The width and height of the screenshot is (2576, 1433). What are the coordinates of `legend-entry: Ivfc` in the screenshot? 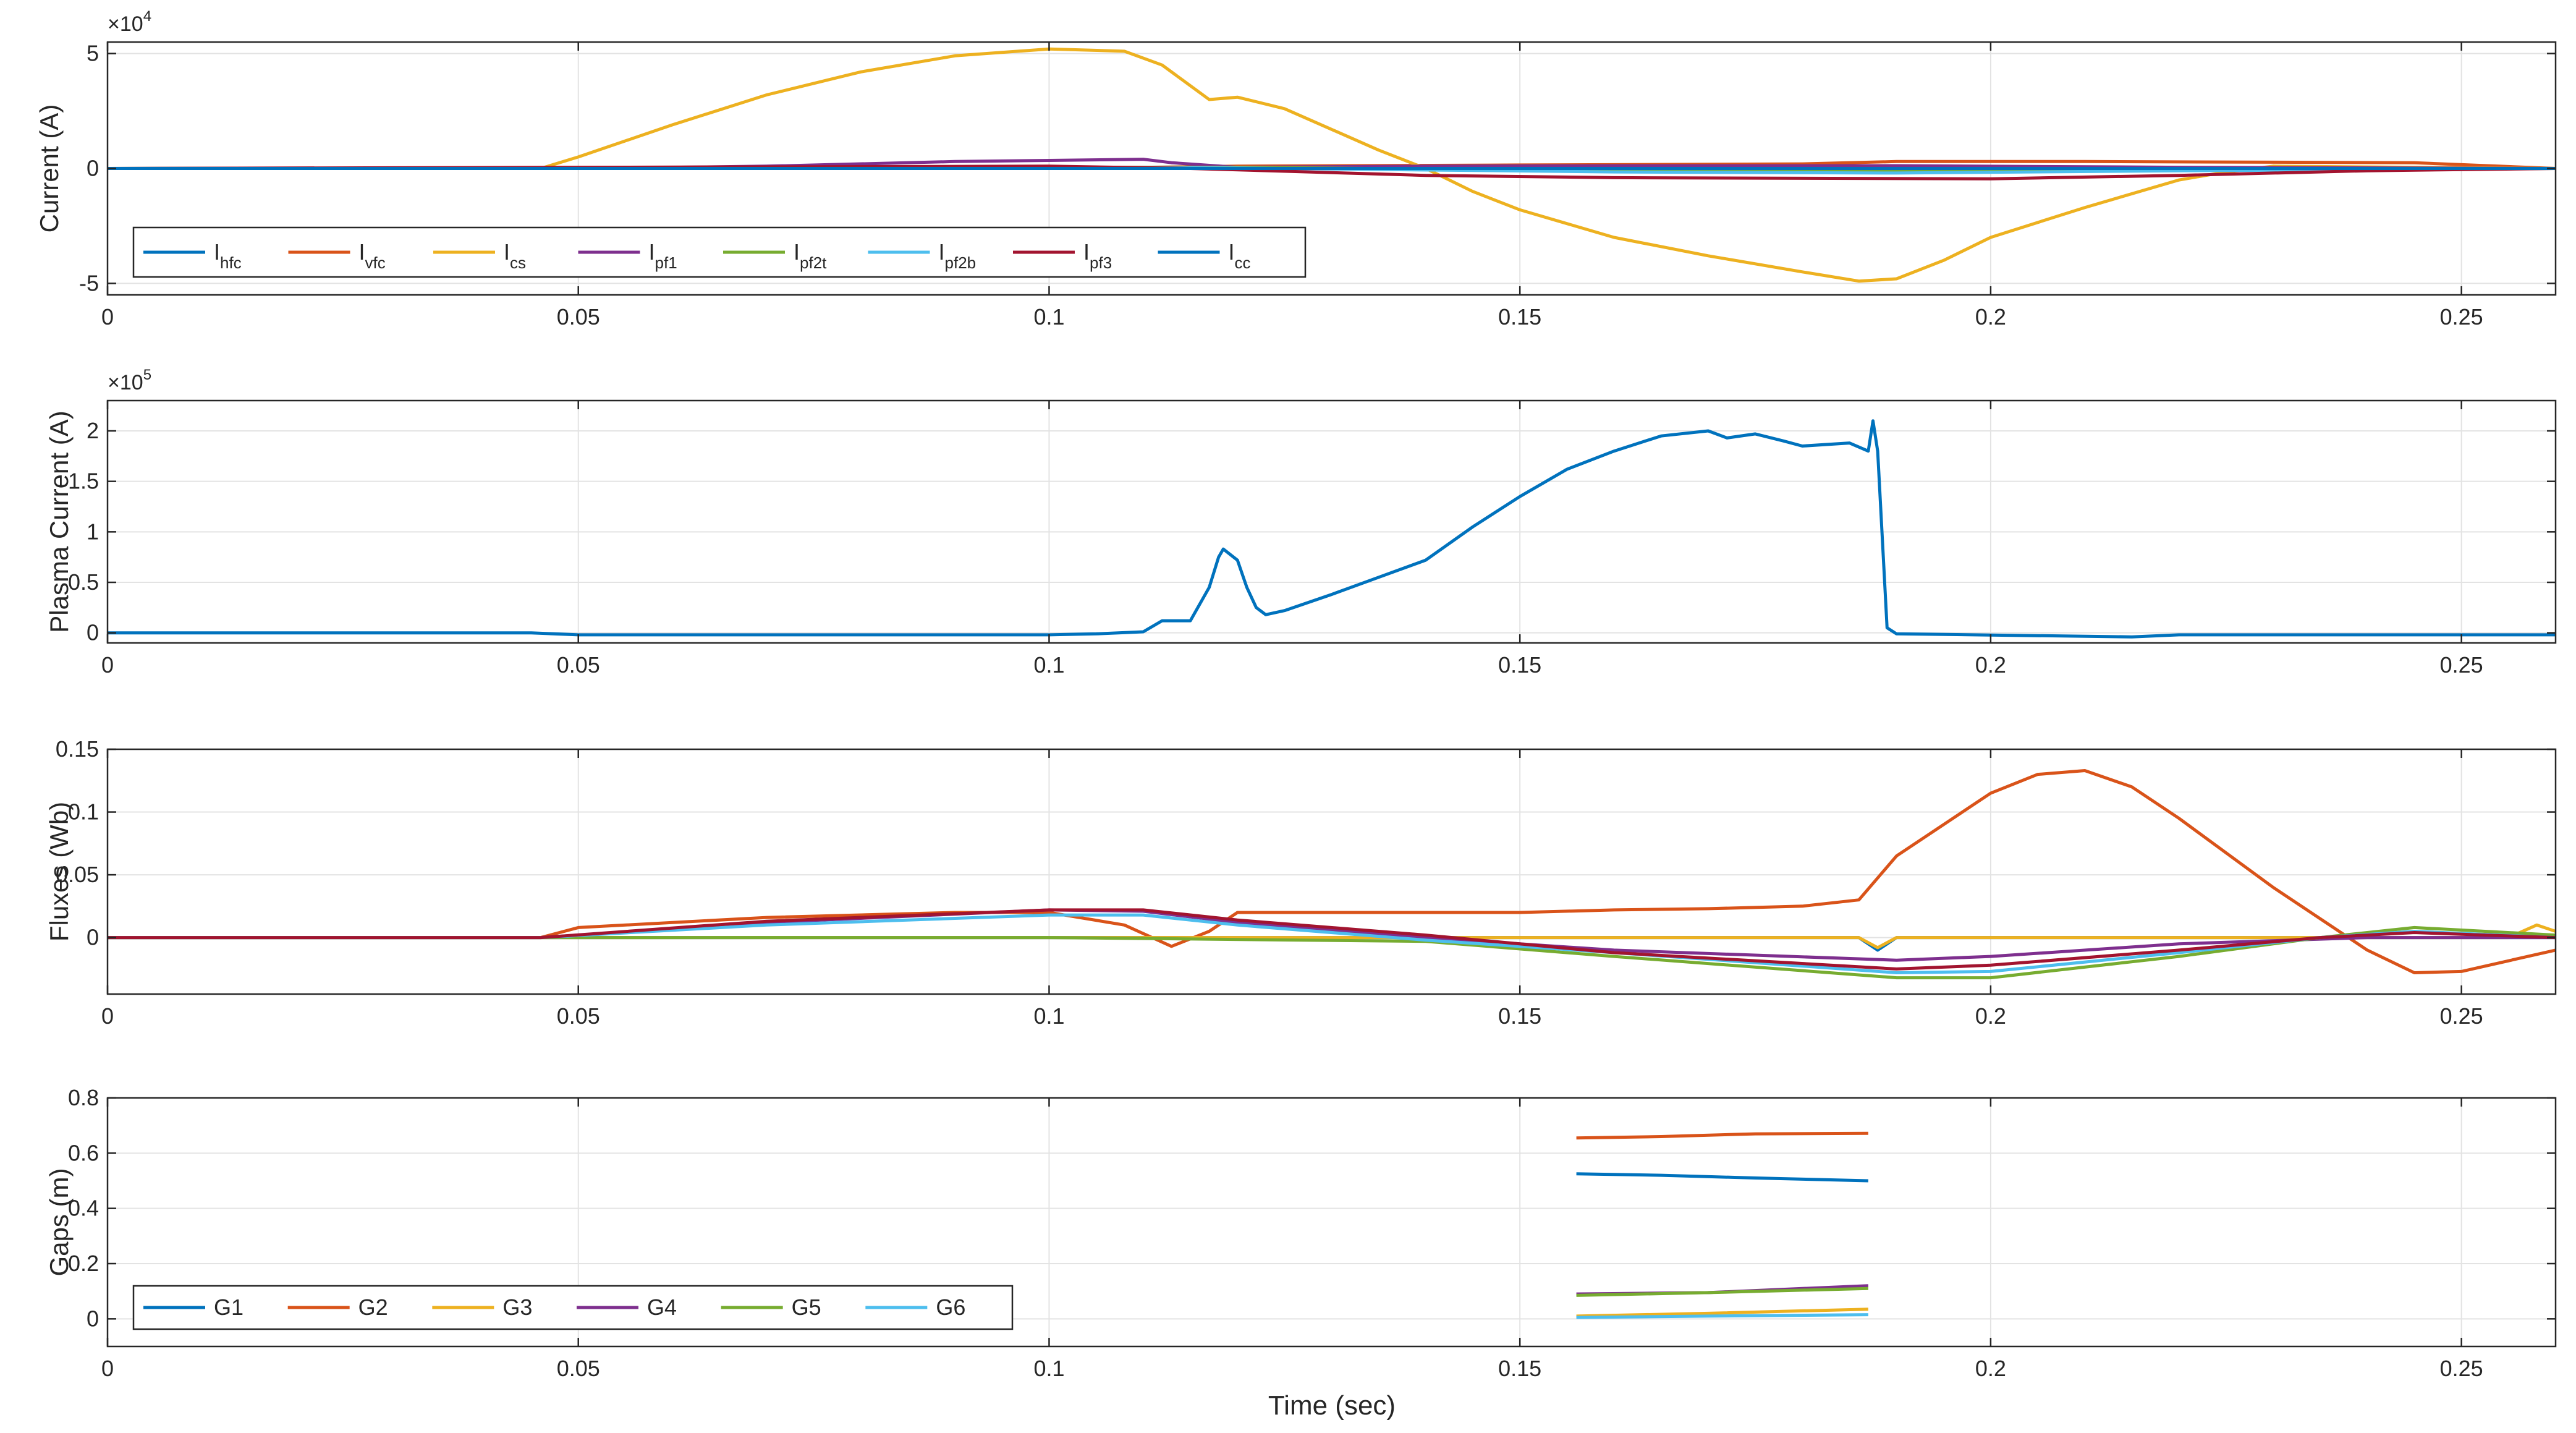 It's located at (337, 255).